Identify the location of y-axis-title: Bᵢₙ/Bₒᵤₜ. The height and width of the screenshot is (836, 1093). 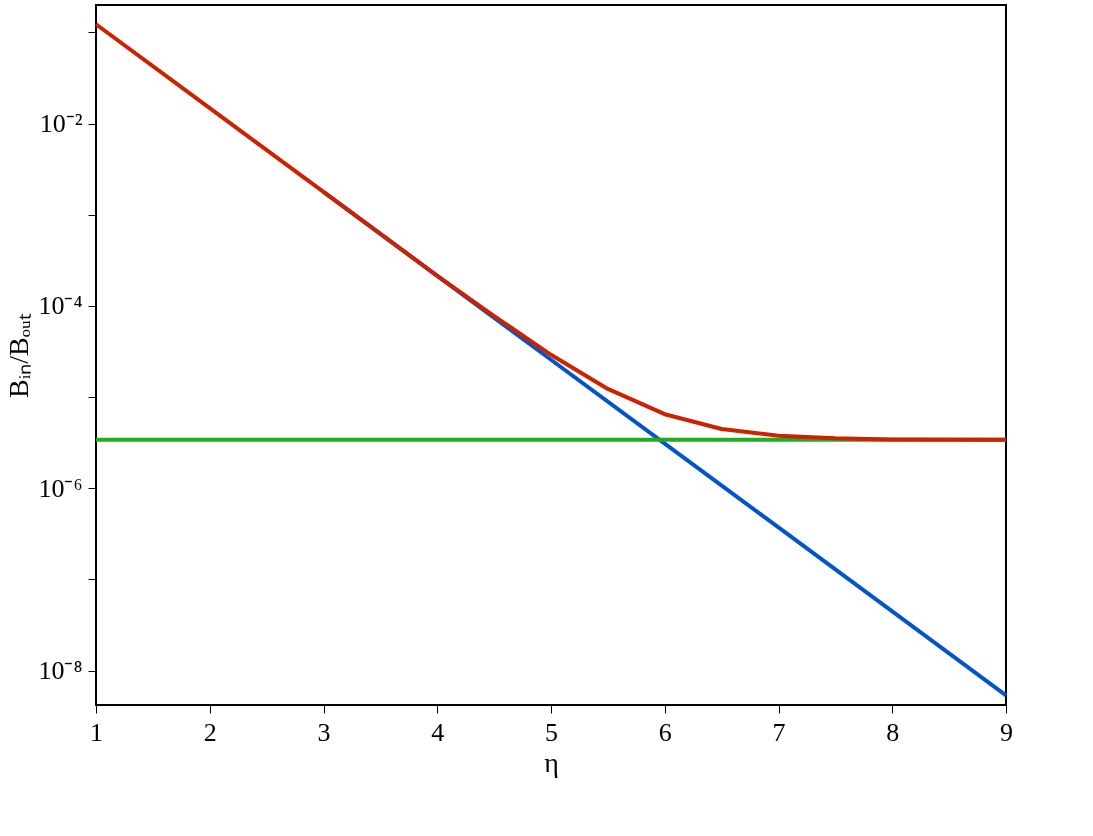
(19, 355).